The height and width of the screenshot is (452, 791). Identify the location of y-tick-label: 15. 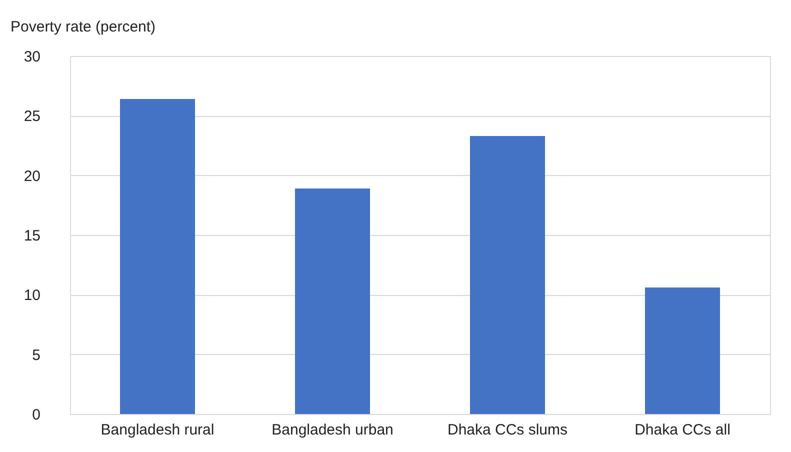
(32, 236).